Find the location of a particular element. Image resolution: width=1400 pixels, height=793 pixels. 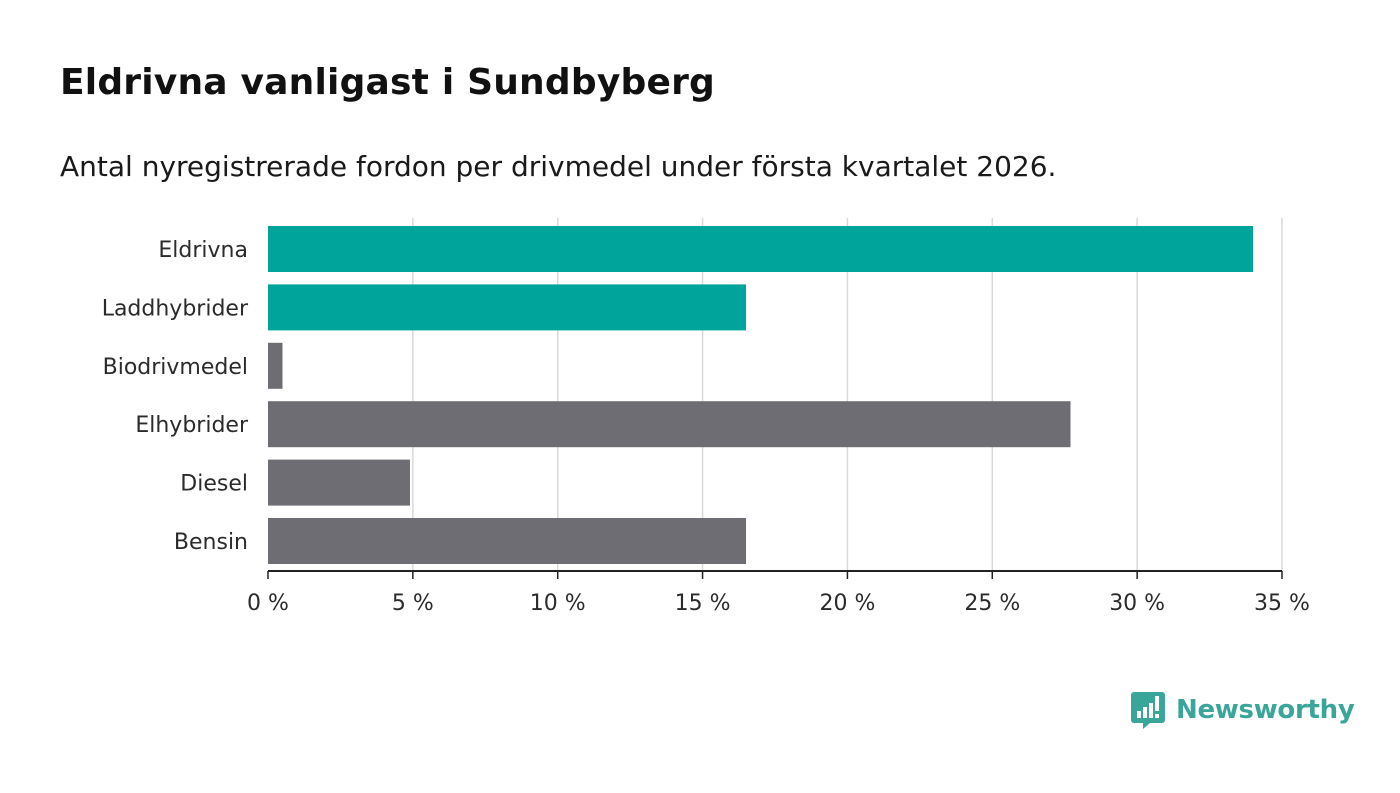

x-tick-label: 5 % is located at coordinates (413, 603).